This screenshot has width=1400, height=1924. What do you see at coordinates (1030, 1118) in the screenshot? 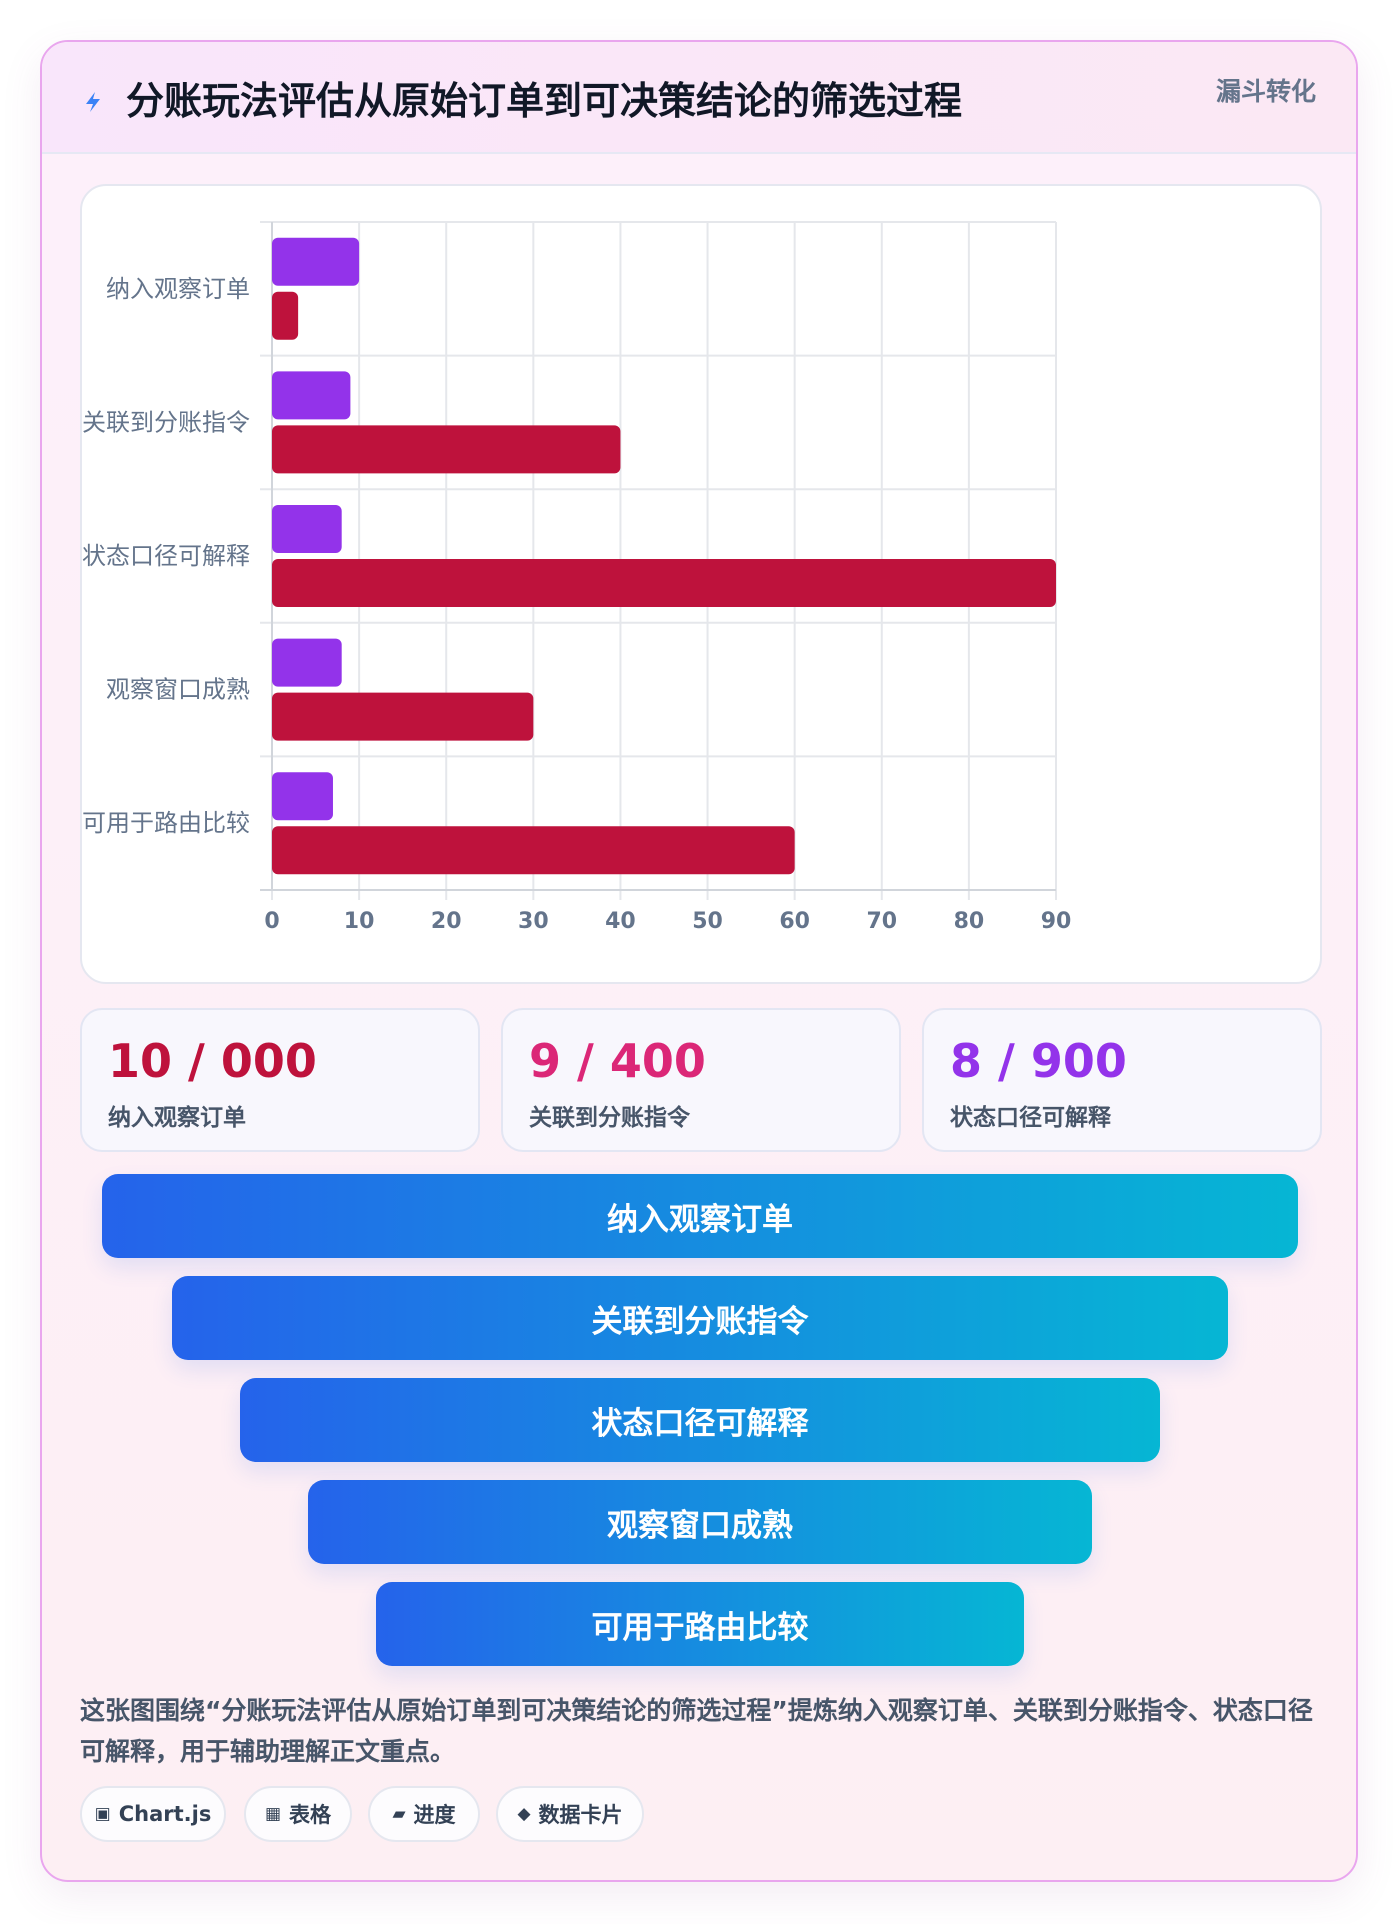
I see `stat-label: 状态口径可解释` at bounding box center [1030, 1118].